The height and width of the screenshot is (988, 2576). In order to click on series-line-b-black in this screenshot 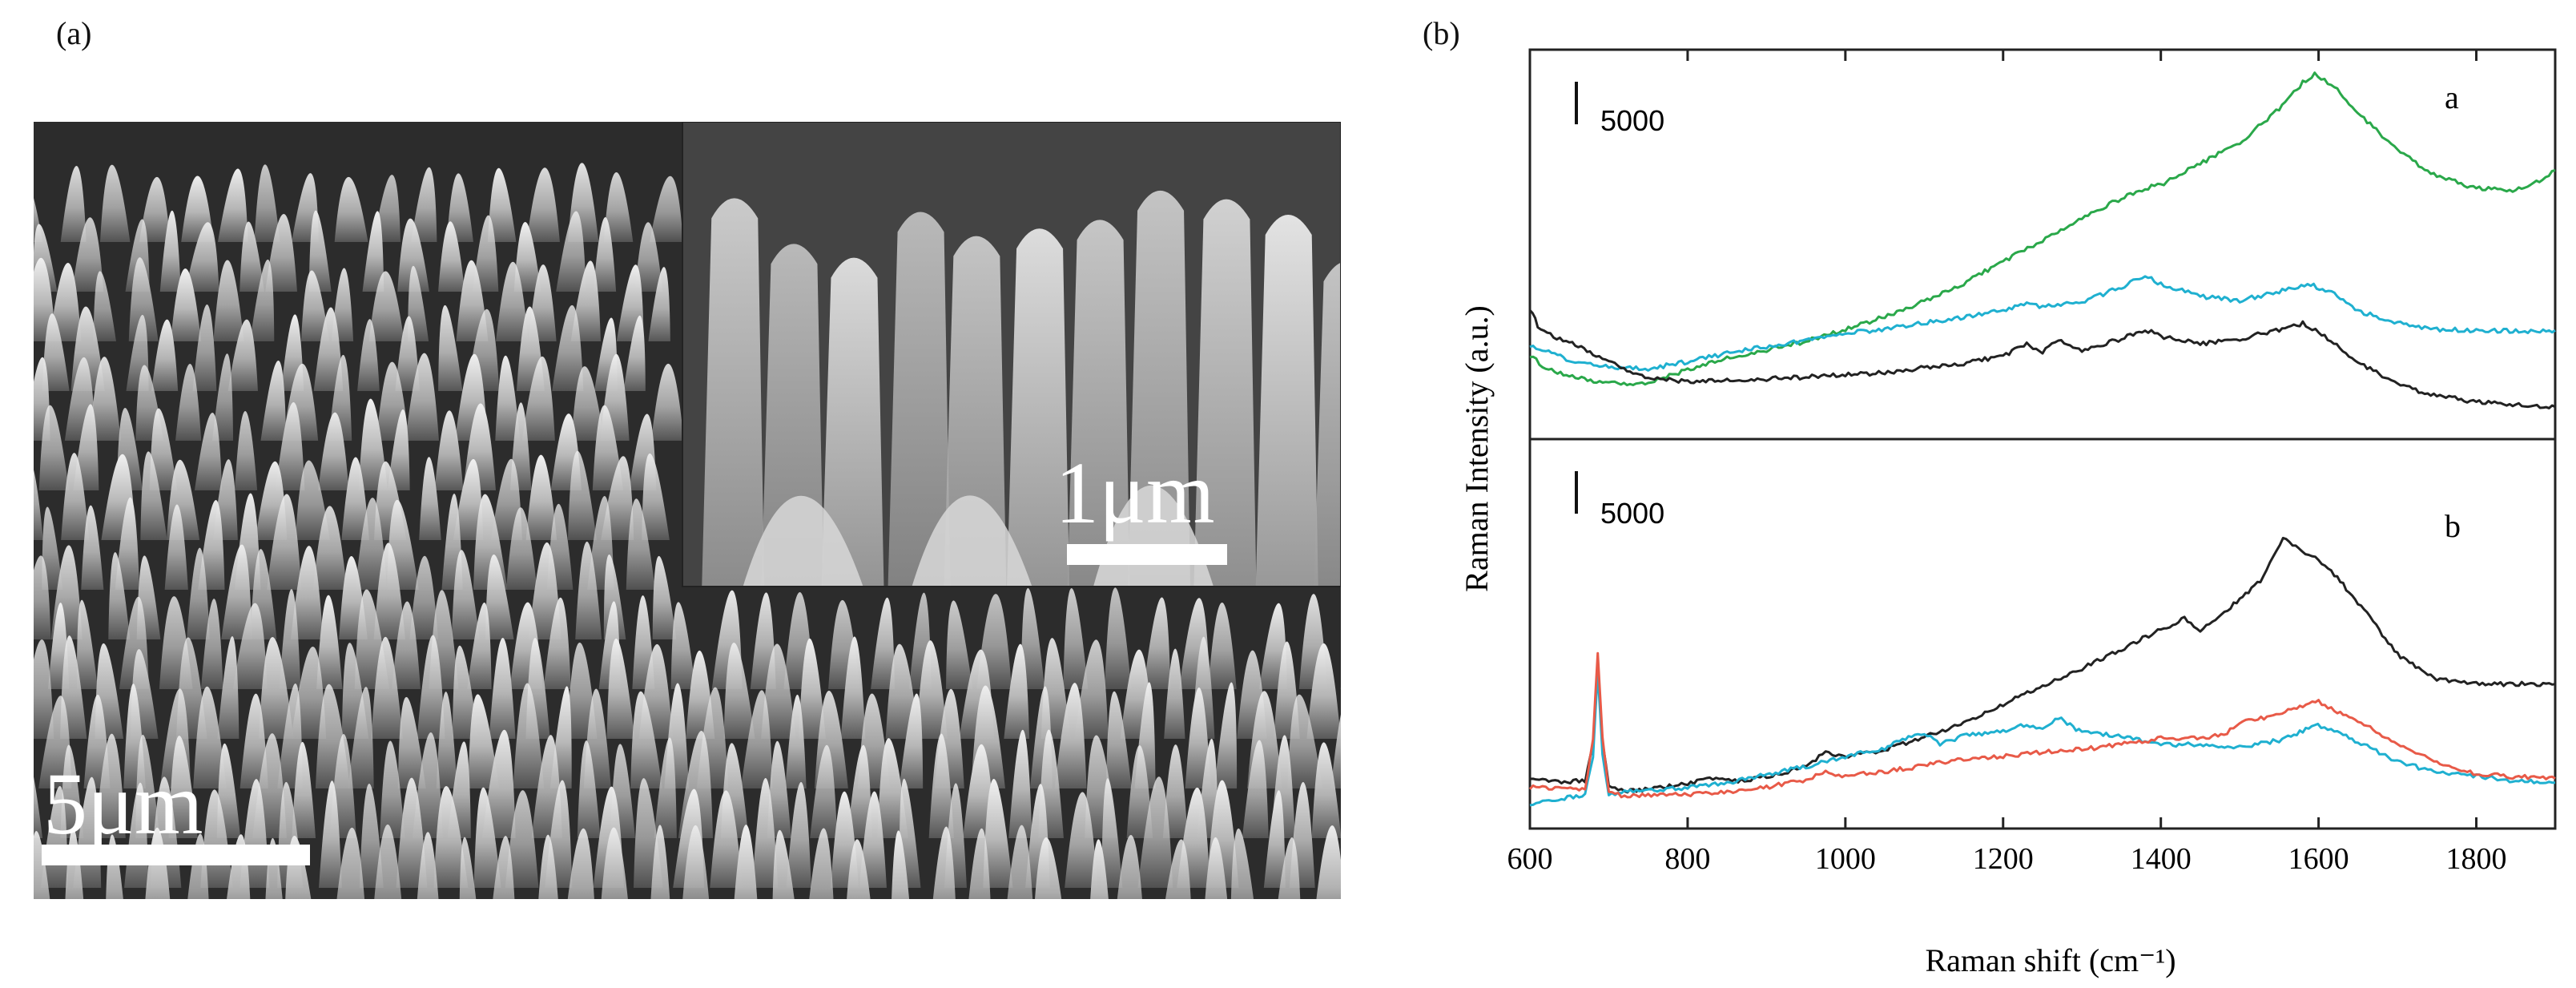, I will do `click(2042, 665)`.